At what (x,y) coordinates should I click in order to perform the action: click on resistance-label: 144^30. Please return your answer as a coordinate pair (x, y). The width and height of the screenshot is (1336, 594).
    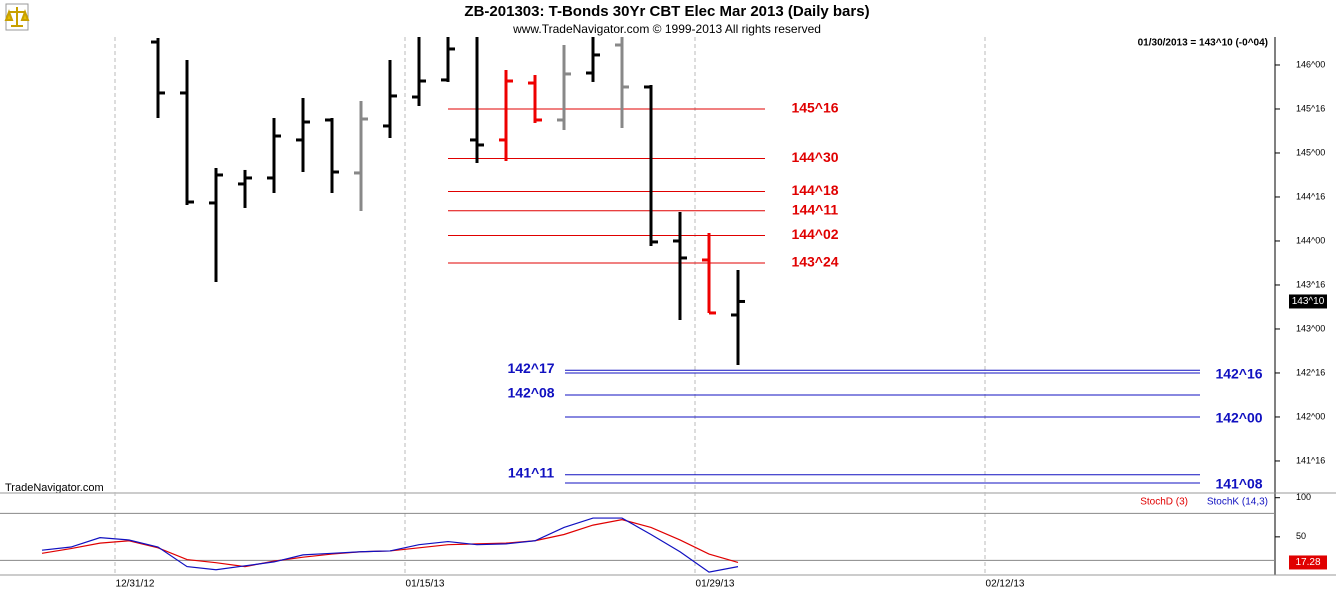
    Looking at the image, I should click on (814, 157).